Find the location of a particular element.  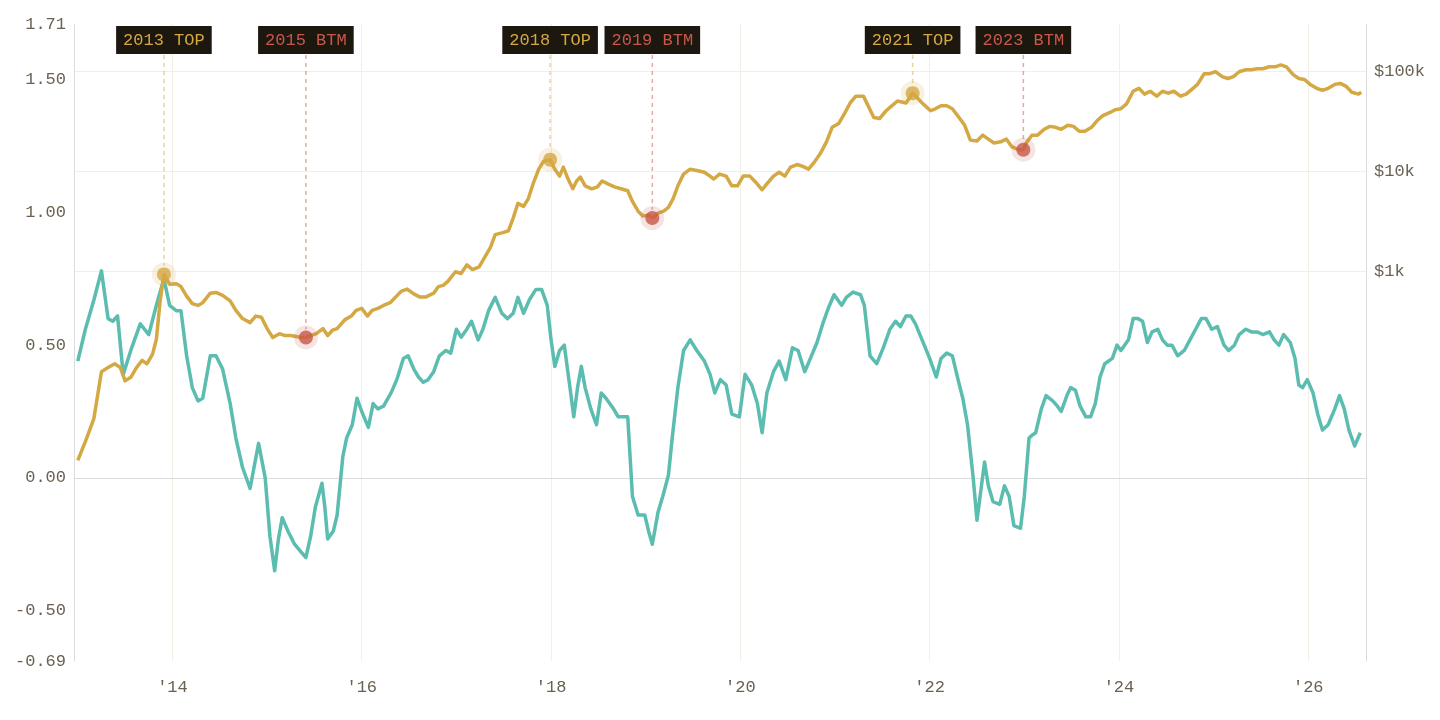

x-tick-label: '16 is located at coordinates (362, 687).